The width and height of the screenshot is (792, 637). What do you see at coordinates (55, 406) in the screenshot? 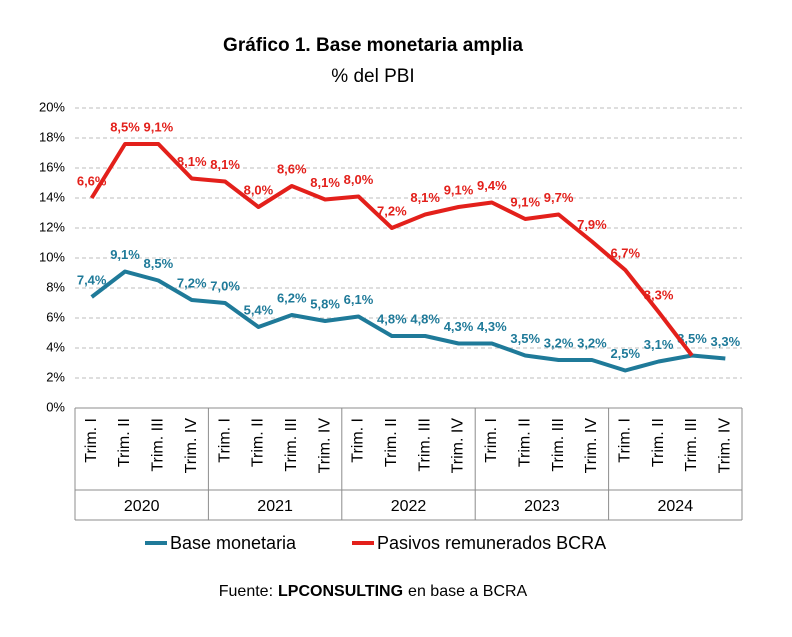
I see `y-tick-label: 0%` at bounding box center [55, 406].